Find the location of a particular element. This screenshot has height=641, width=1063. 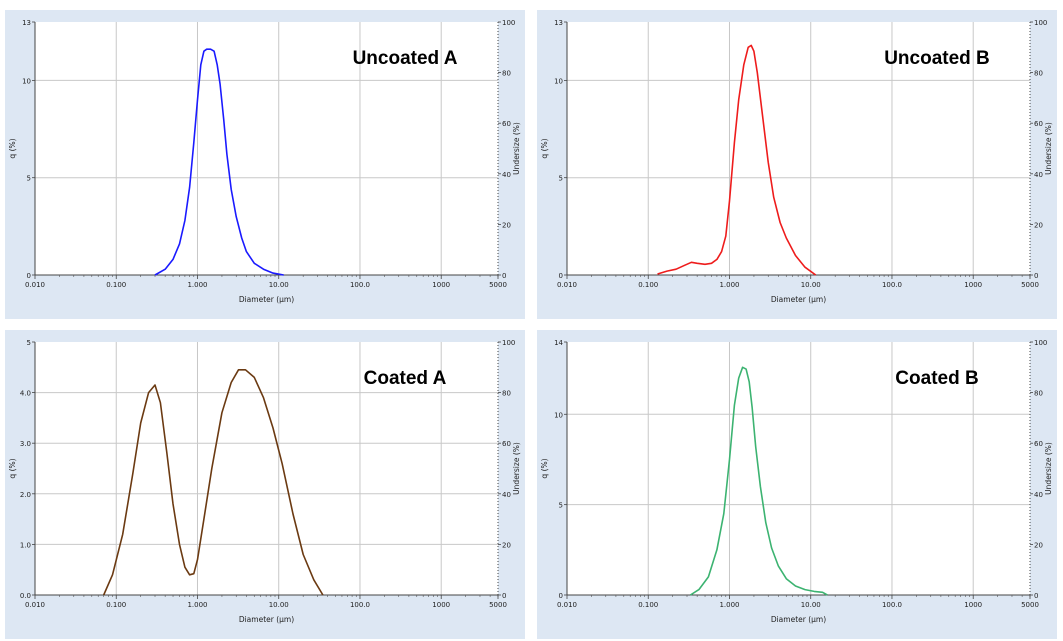

y-tick-label: 1.0 is located at coordinates (25, 545).